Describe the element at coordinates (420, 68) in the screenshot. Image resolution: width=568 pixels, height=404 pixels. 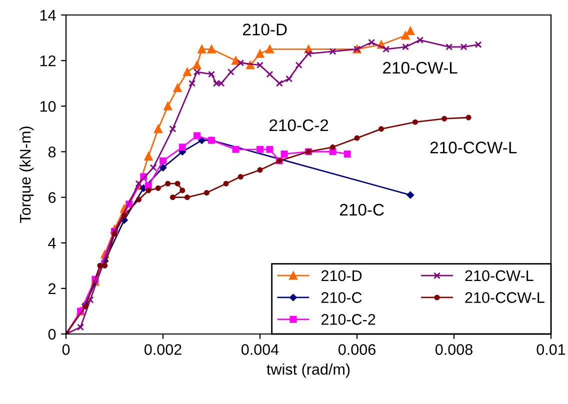
I see `annotation: 210-CW-L` at that location.